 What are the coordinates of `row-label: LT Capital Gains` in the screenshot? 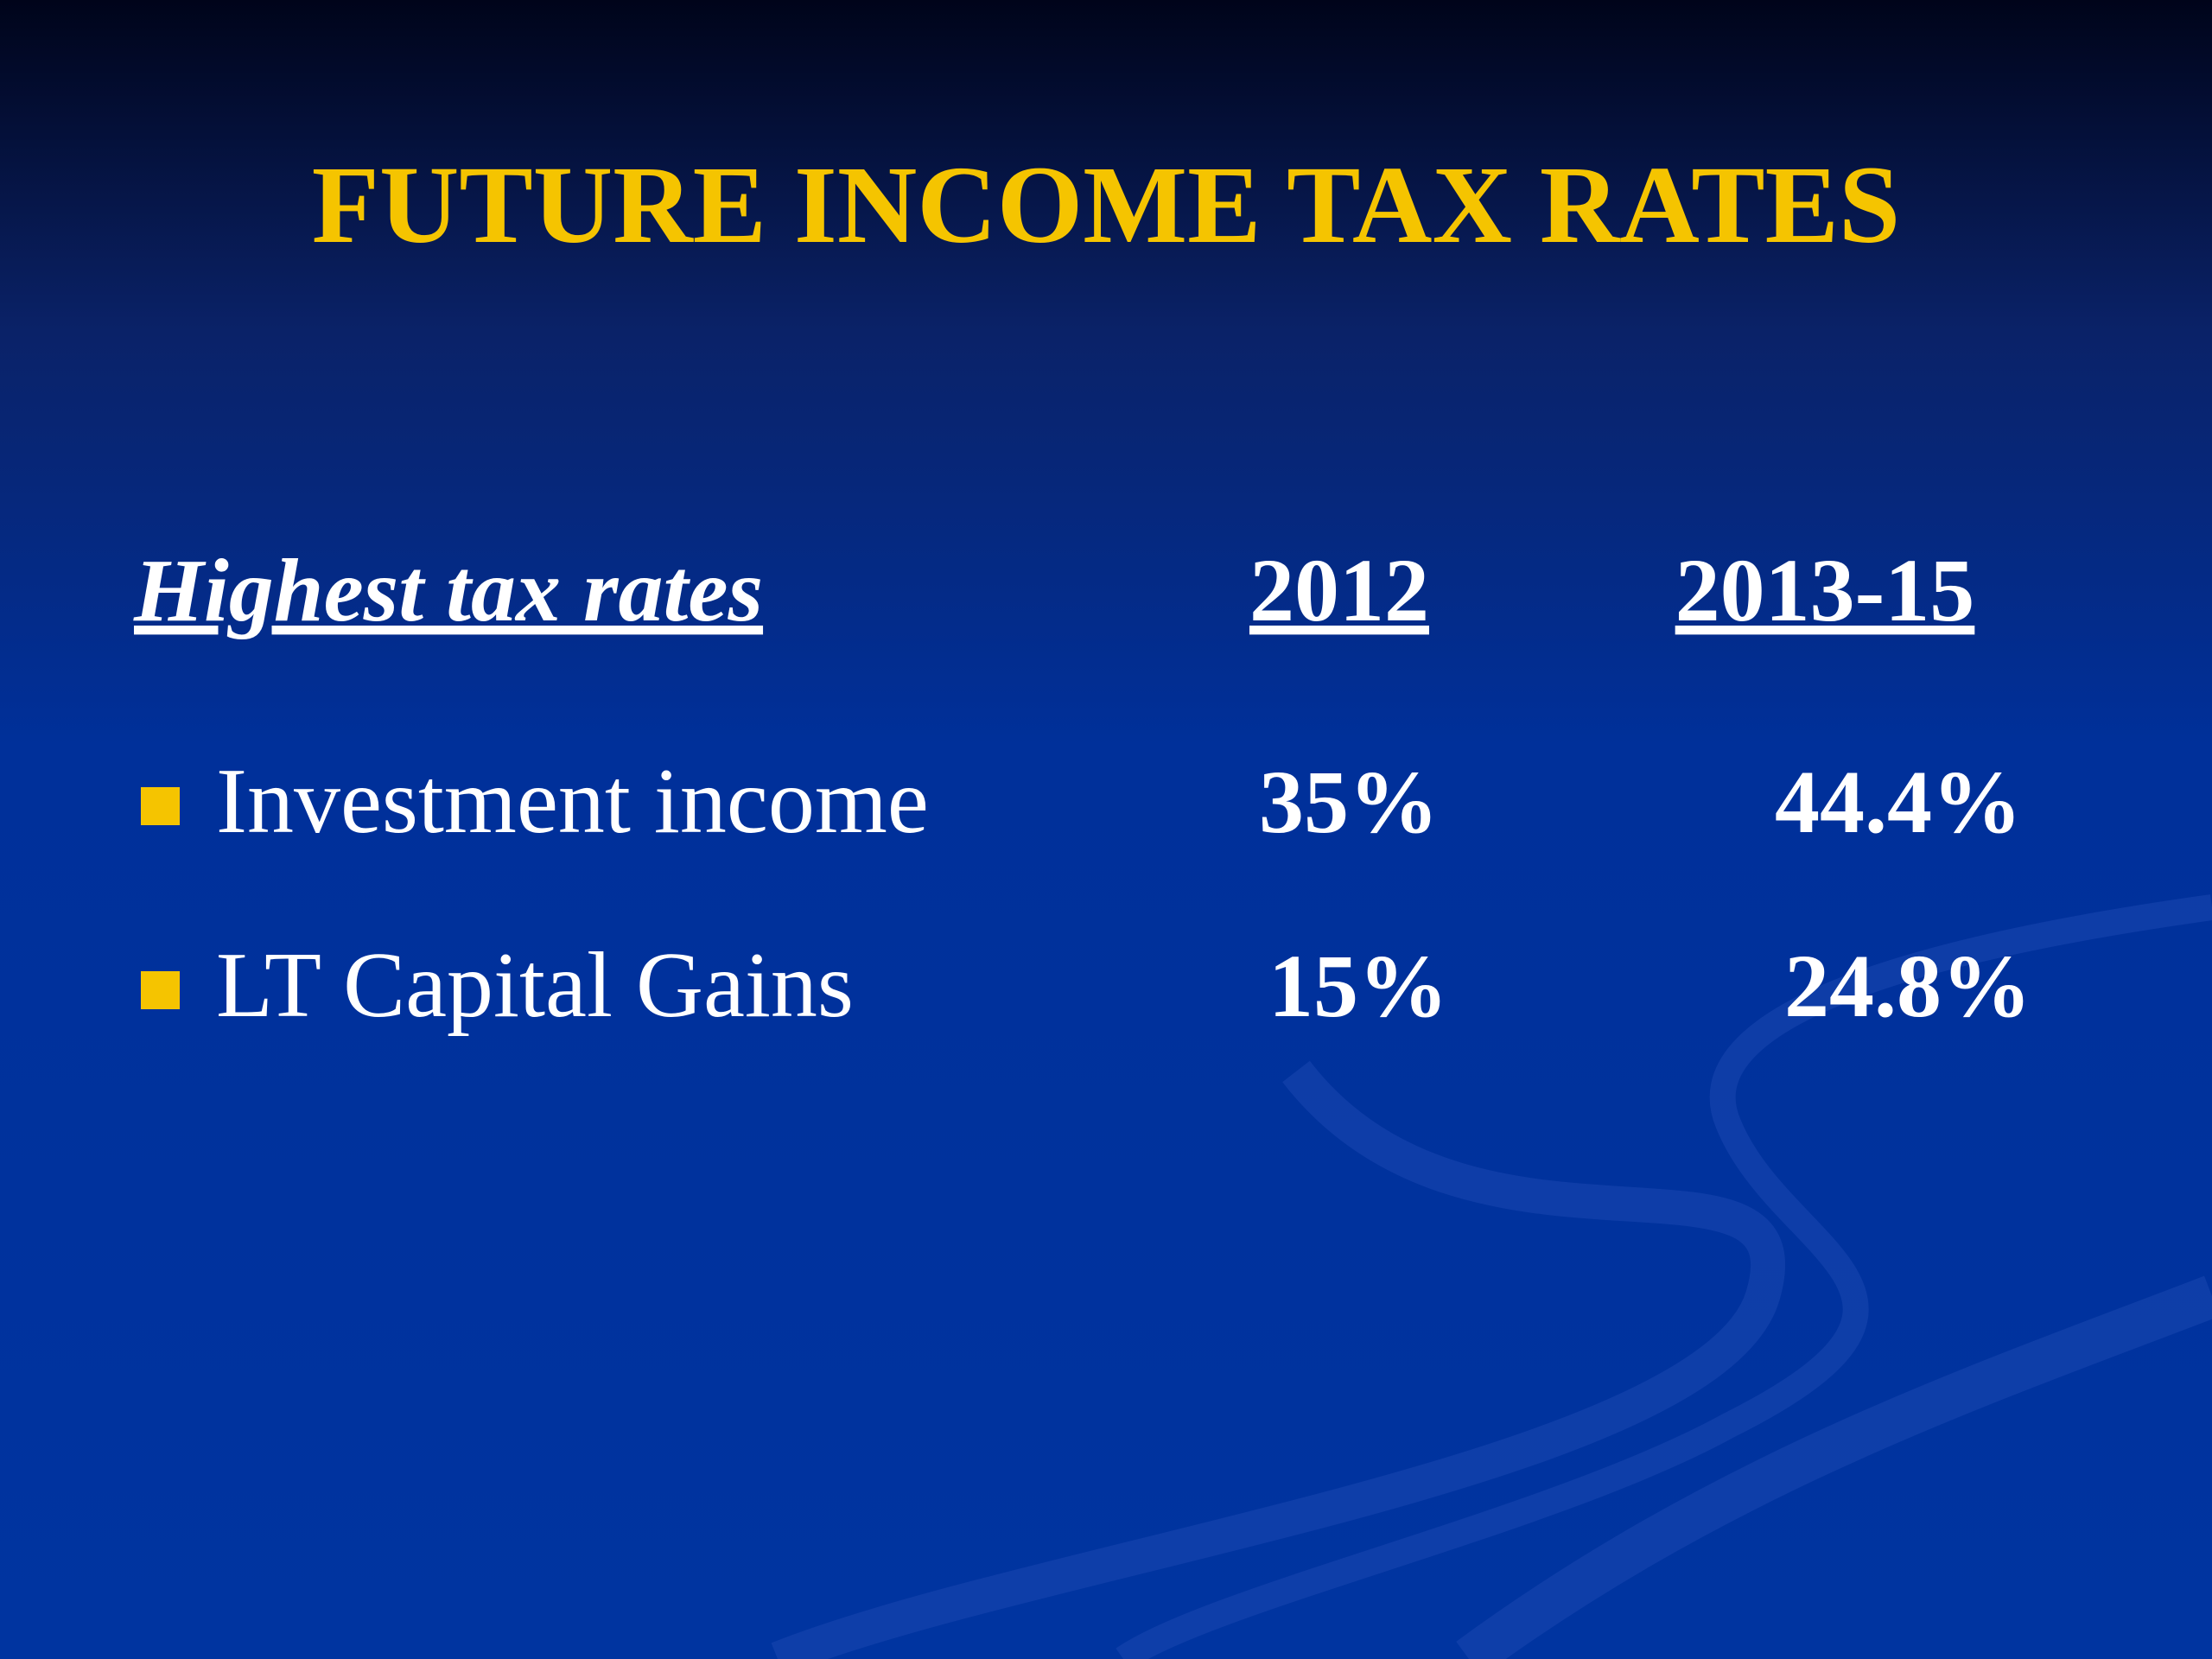 It's located at (535, 986).